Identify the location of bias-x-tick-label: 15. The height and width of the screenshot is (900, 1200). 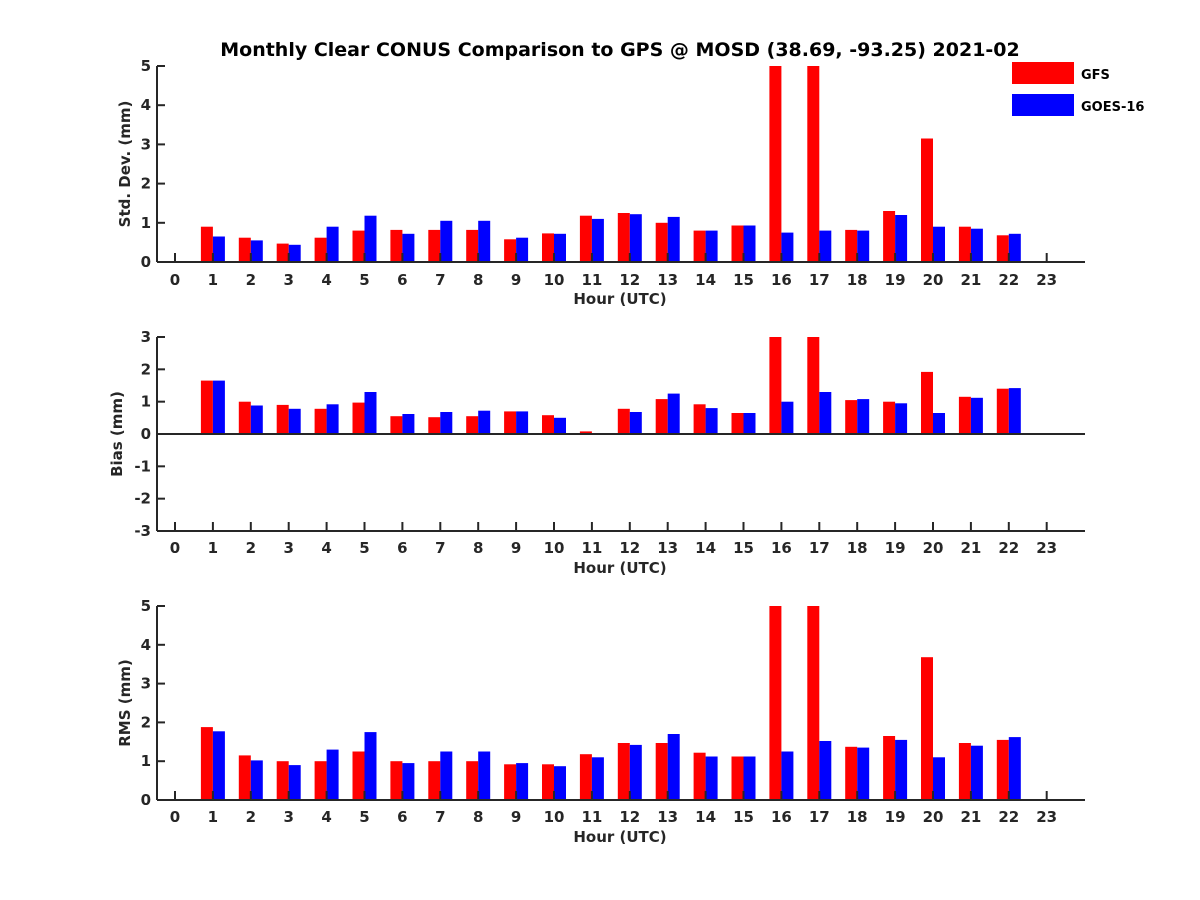
(743, 548).